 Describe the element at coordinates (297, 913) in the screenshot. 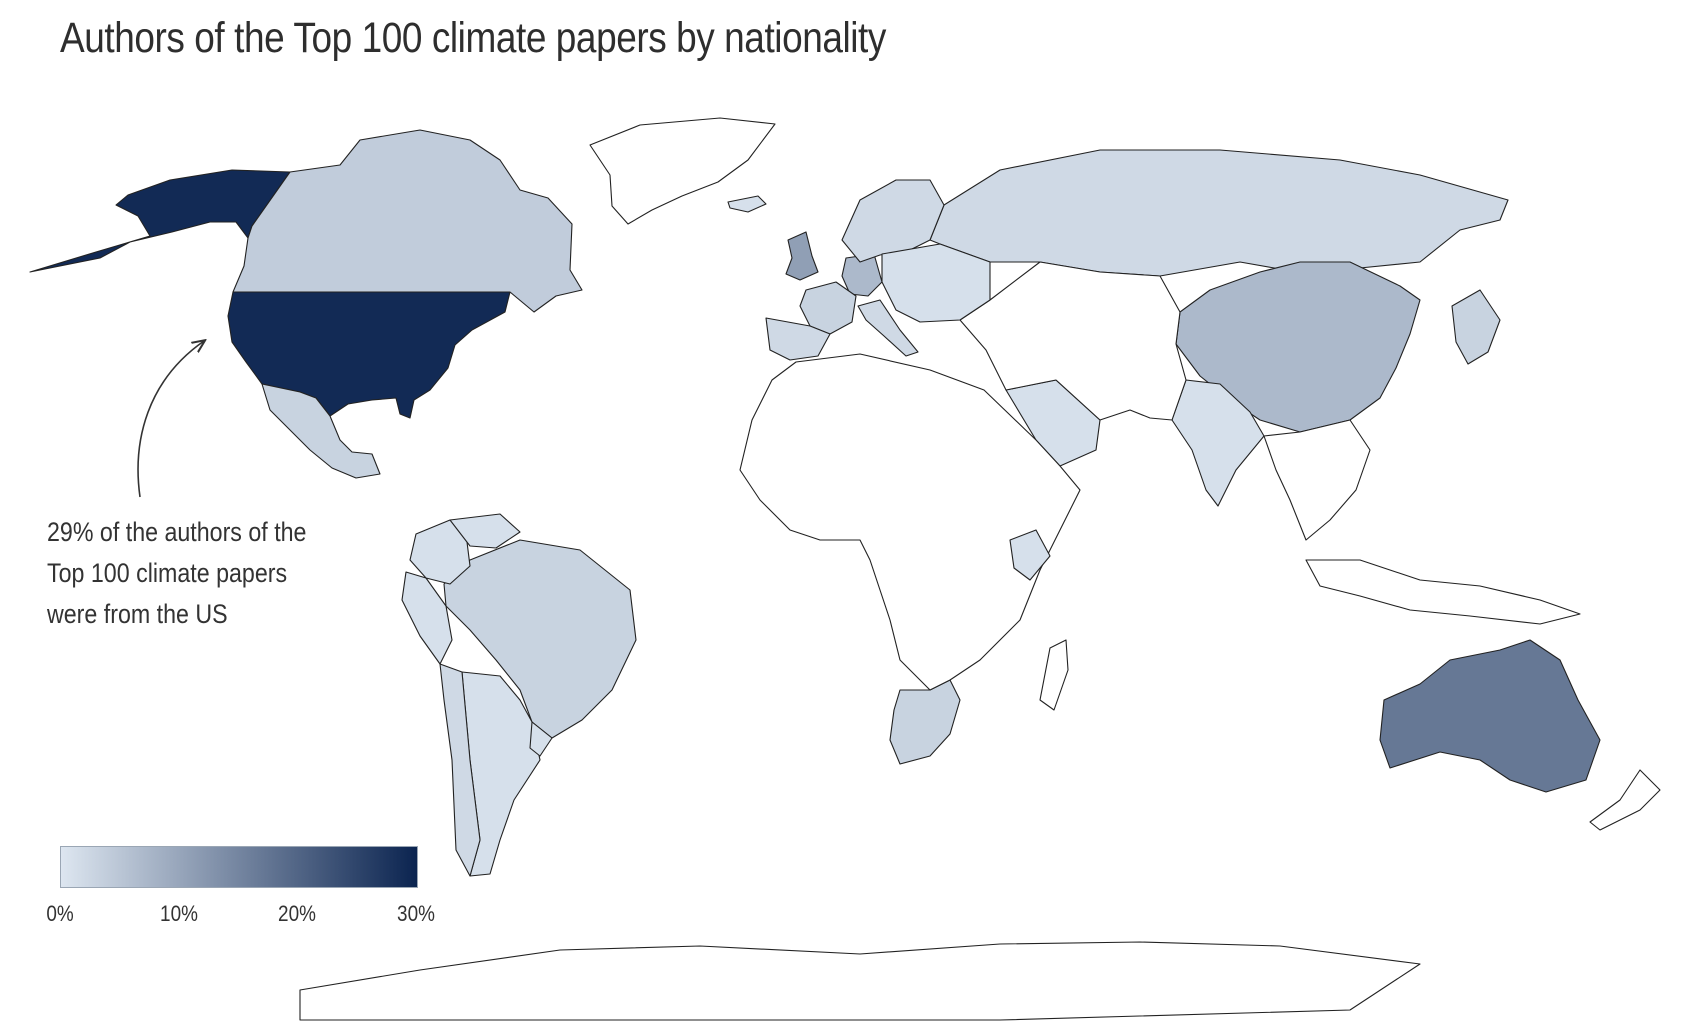

I see `legend-tick-label: 20%` at that location.